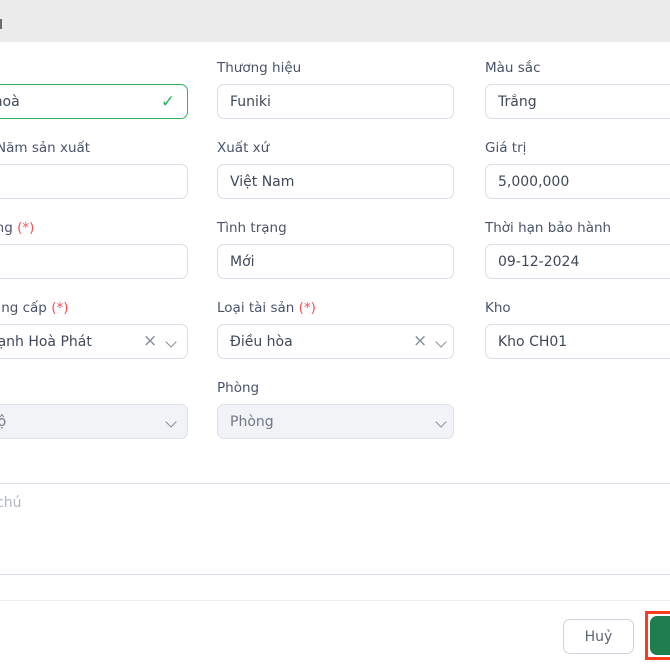 The image size is (670, 670). I want to click on modal-header-bar, so click(335, 21).